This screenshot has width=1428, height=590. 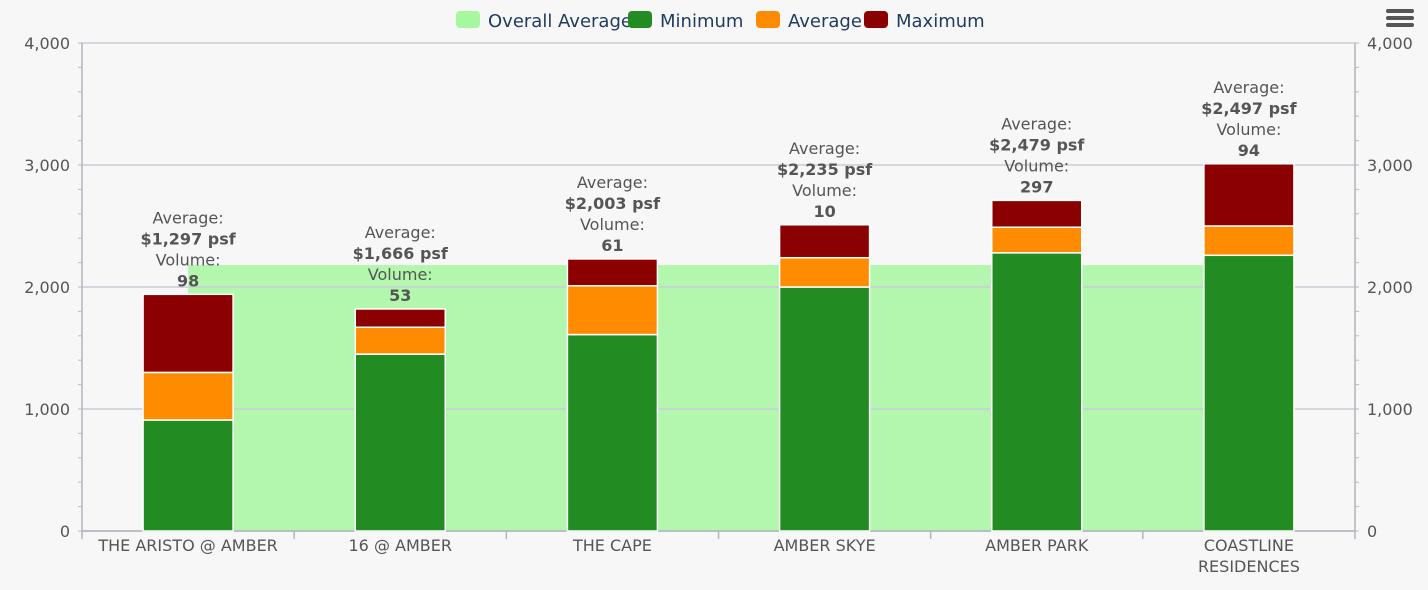 I want to click on y-tick-label-right: 2,000, so click(x=1390, y=287).